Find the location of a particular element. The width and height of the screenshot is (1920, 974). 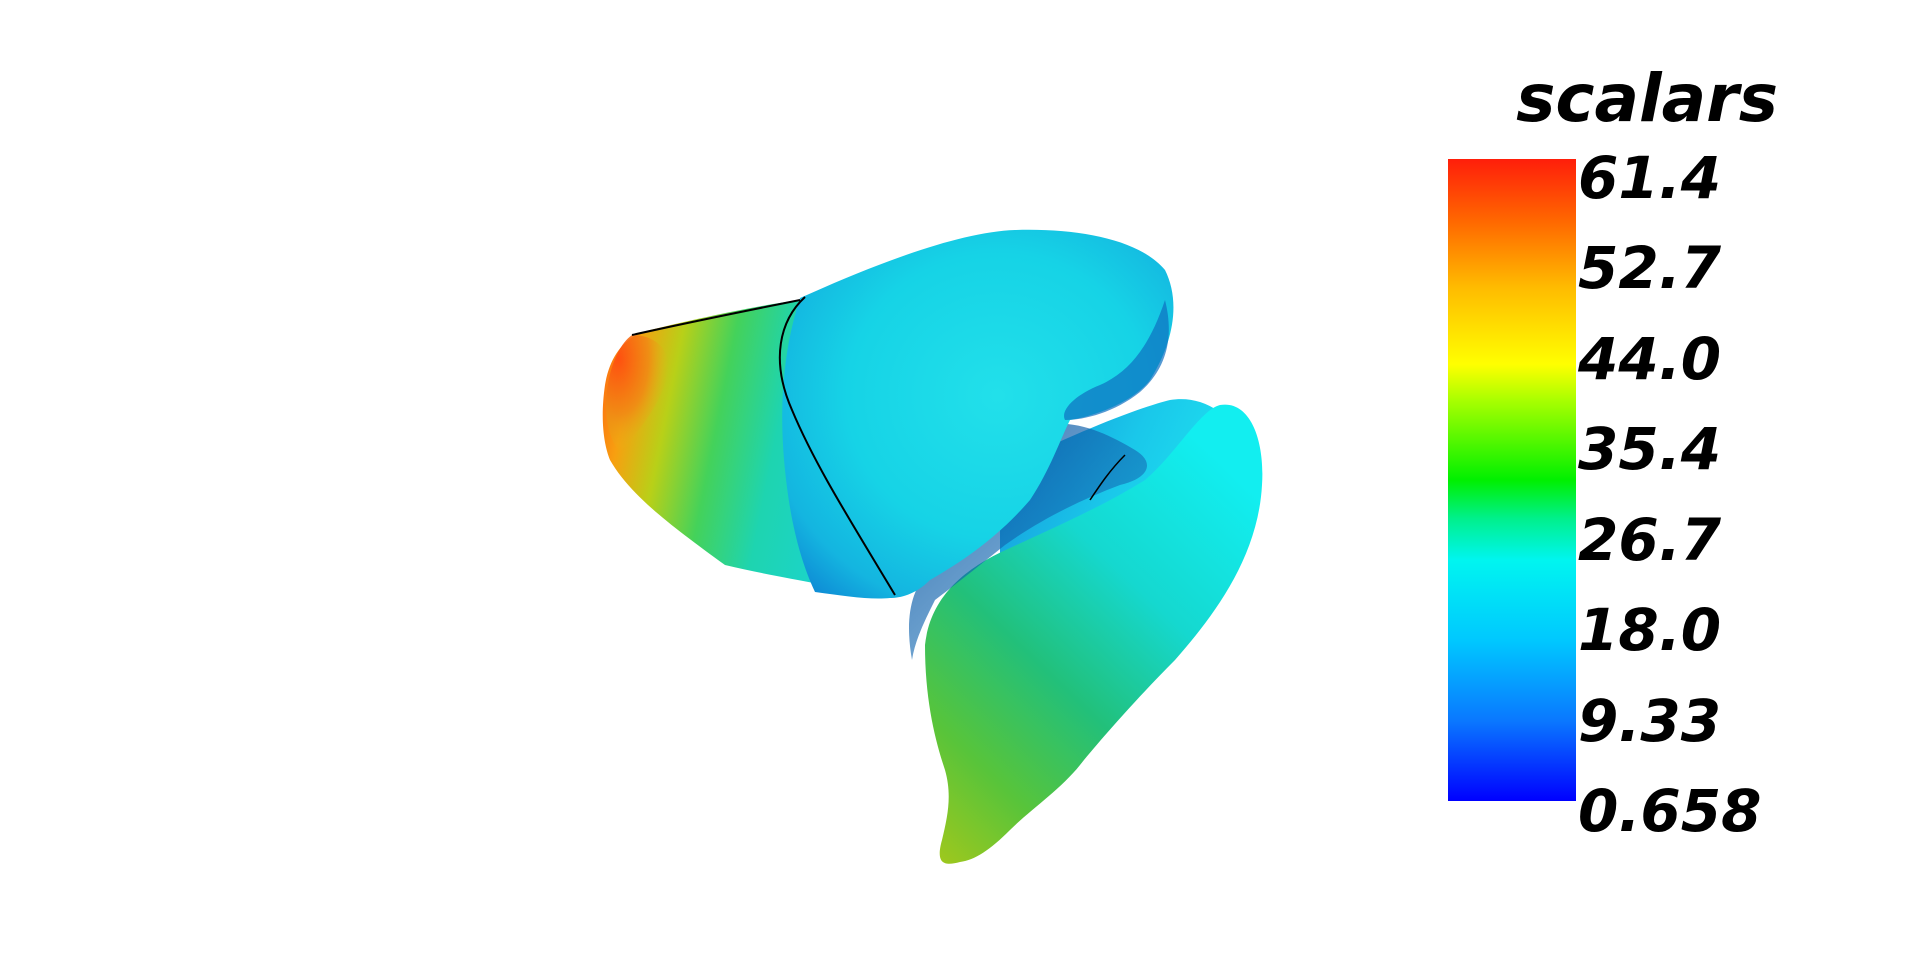

boundary-line-right is located at coordinates (1107, 477).